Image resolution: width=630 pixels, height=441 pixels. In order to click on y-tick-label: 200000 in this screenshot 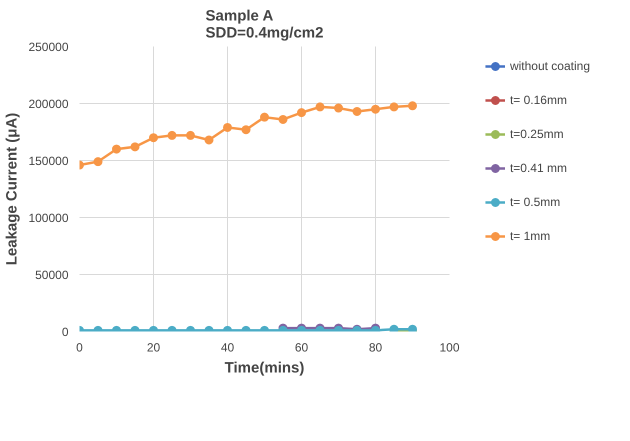, I will do `click(48, 104)`.